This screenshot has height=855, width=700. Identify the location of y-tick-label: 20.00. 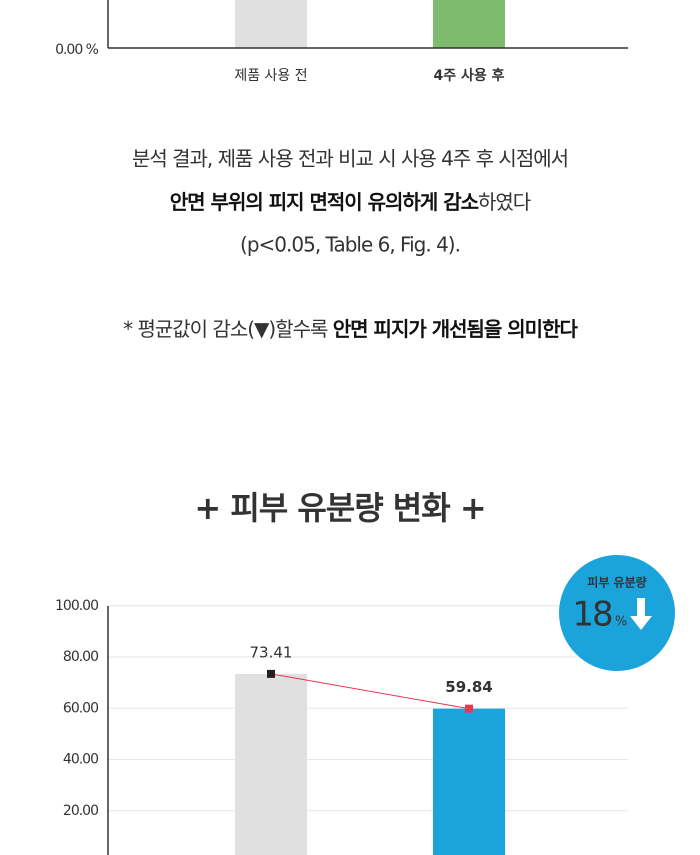
(80, 811).